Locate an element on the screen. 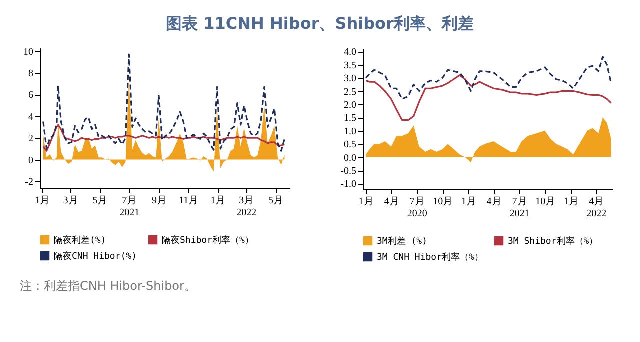  y-tick-label: 4 is located at coordinates (31, 117).